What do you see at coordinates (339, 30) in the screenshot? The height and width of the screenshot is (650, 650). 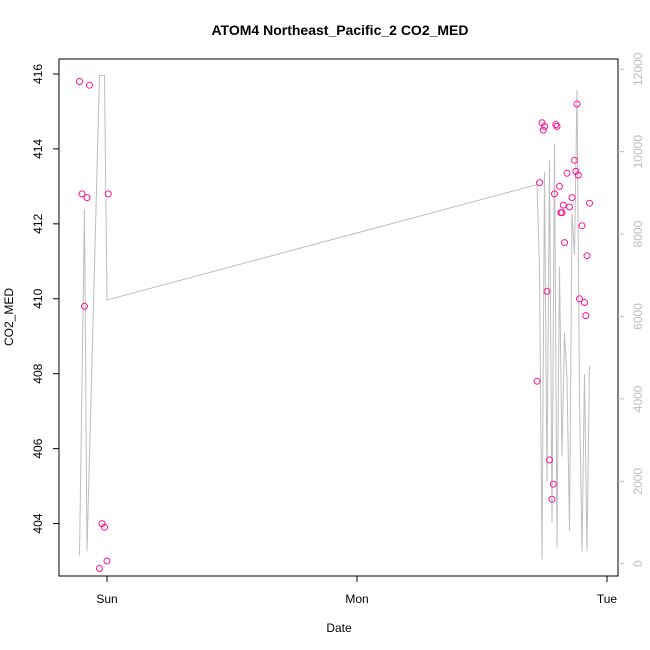 I see `chart-title: ATOM4 Northeast_Pacific_2 CO2_MED` at bounding box center [339, 30].